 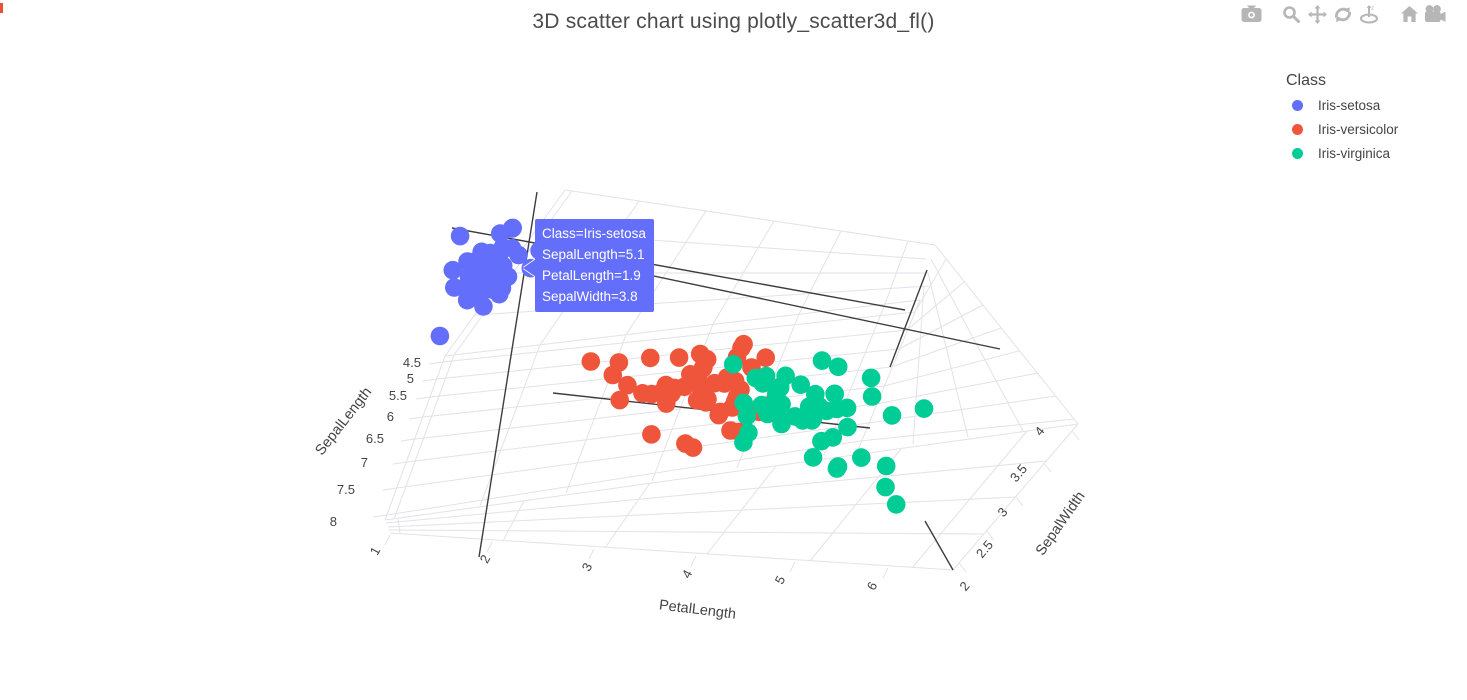 What do you see at coordinates (587, 566) in the screenshot?
I see `petallength-axis-tick: 3` at bounding box center [587, 566].